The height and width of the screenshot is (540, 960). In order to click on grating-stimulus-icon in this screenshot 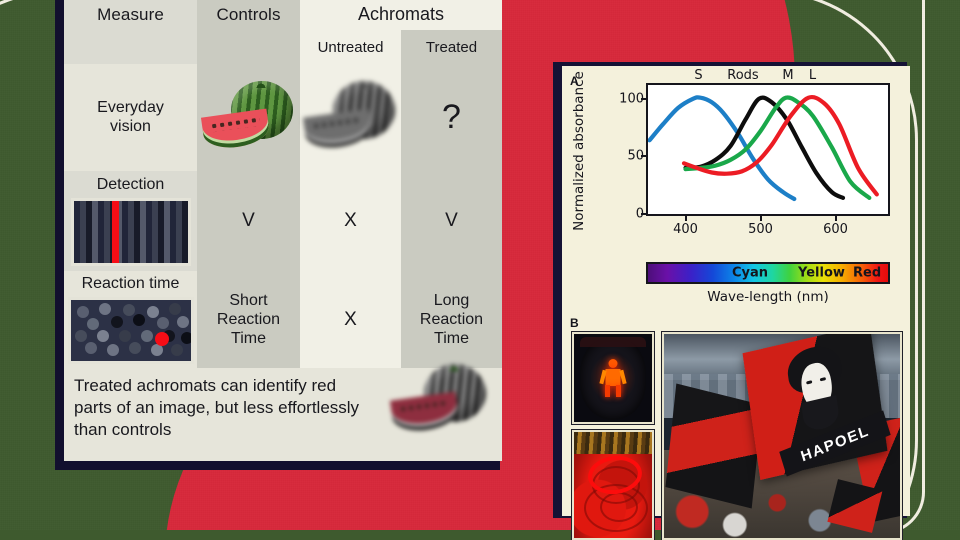, I will do `click(130, 232)`.